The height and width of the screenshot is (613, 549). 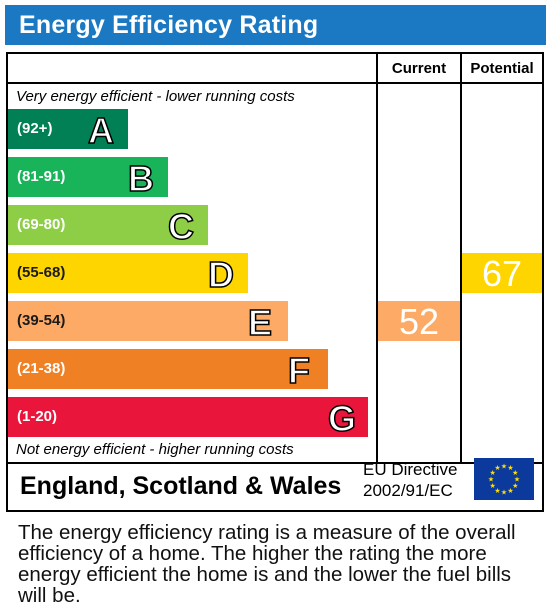 I want to click on band-letter: A, so click(x=101, y=130).